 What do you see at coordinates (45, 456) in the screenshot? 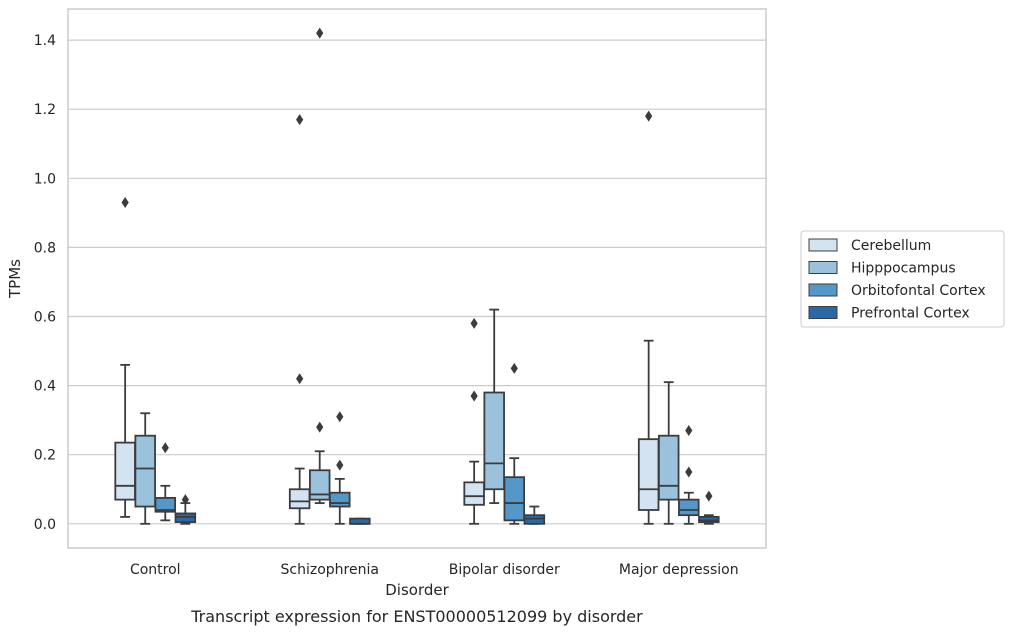
I see `y-tick-label: 0.2` at bounding box center [45, 456].